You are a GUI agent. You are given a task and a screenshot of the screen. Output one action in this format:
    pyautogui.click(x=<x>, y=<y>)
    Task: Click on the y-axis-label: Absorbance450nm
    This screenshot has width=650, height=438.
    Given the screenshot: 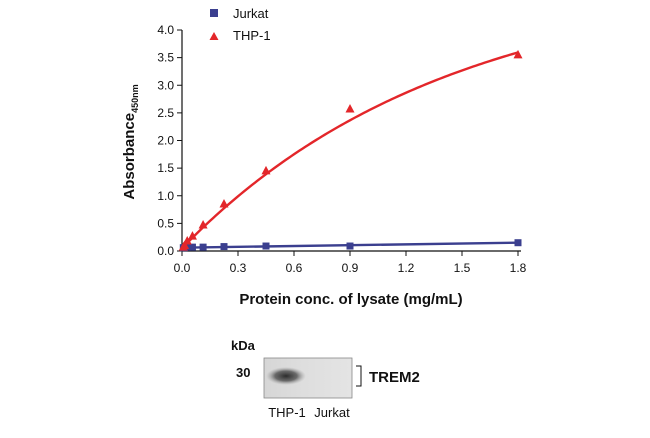 What is the action you would take?
    pyautogui.click(x=130, y=141)
    